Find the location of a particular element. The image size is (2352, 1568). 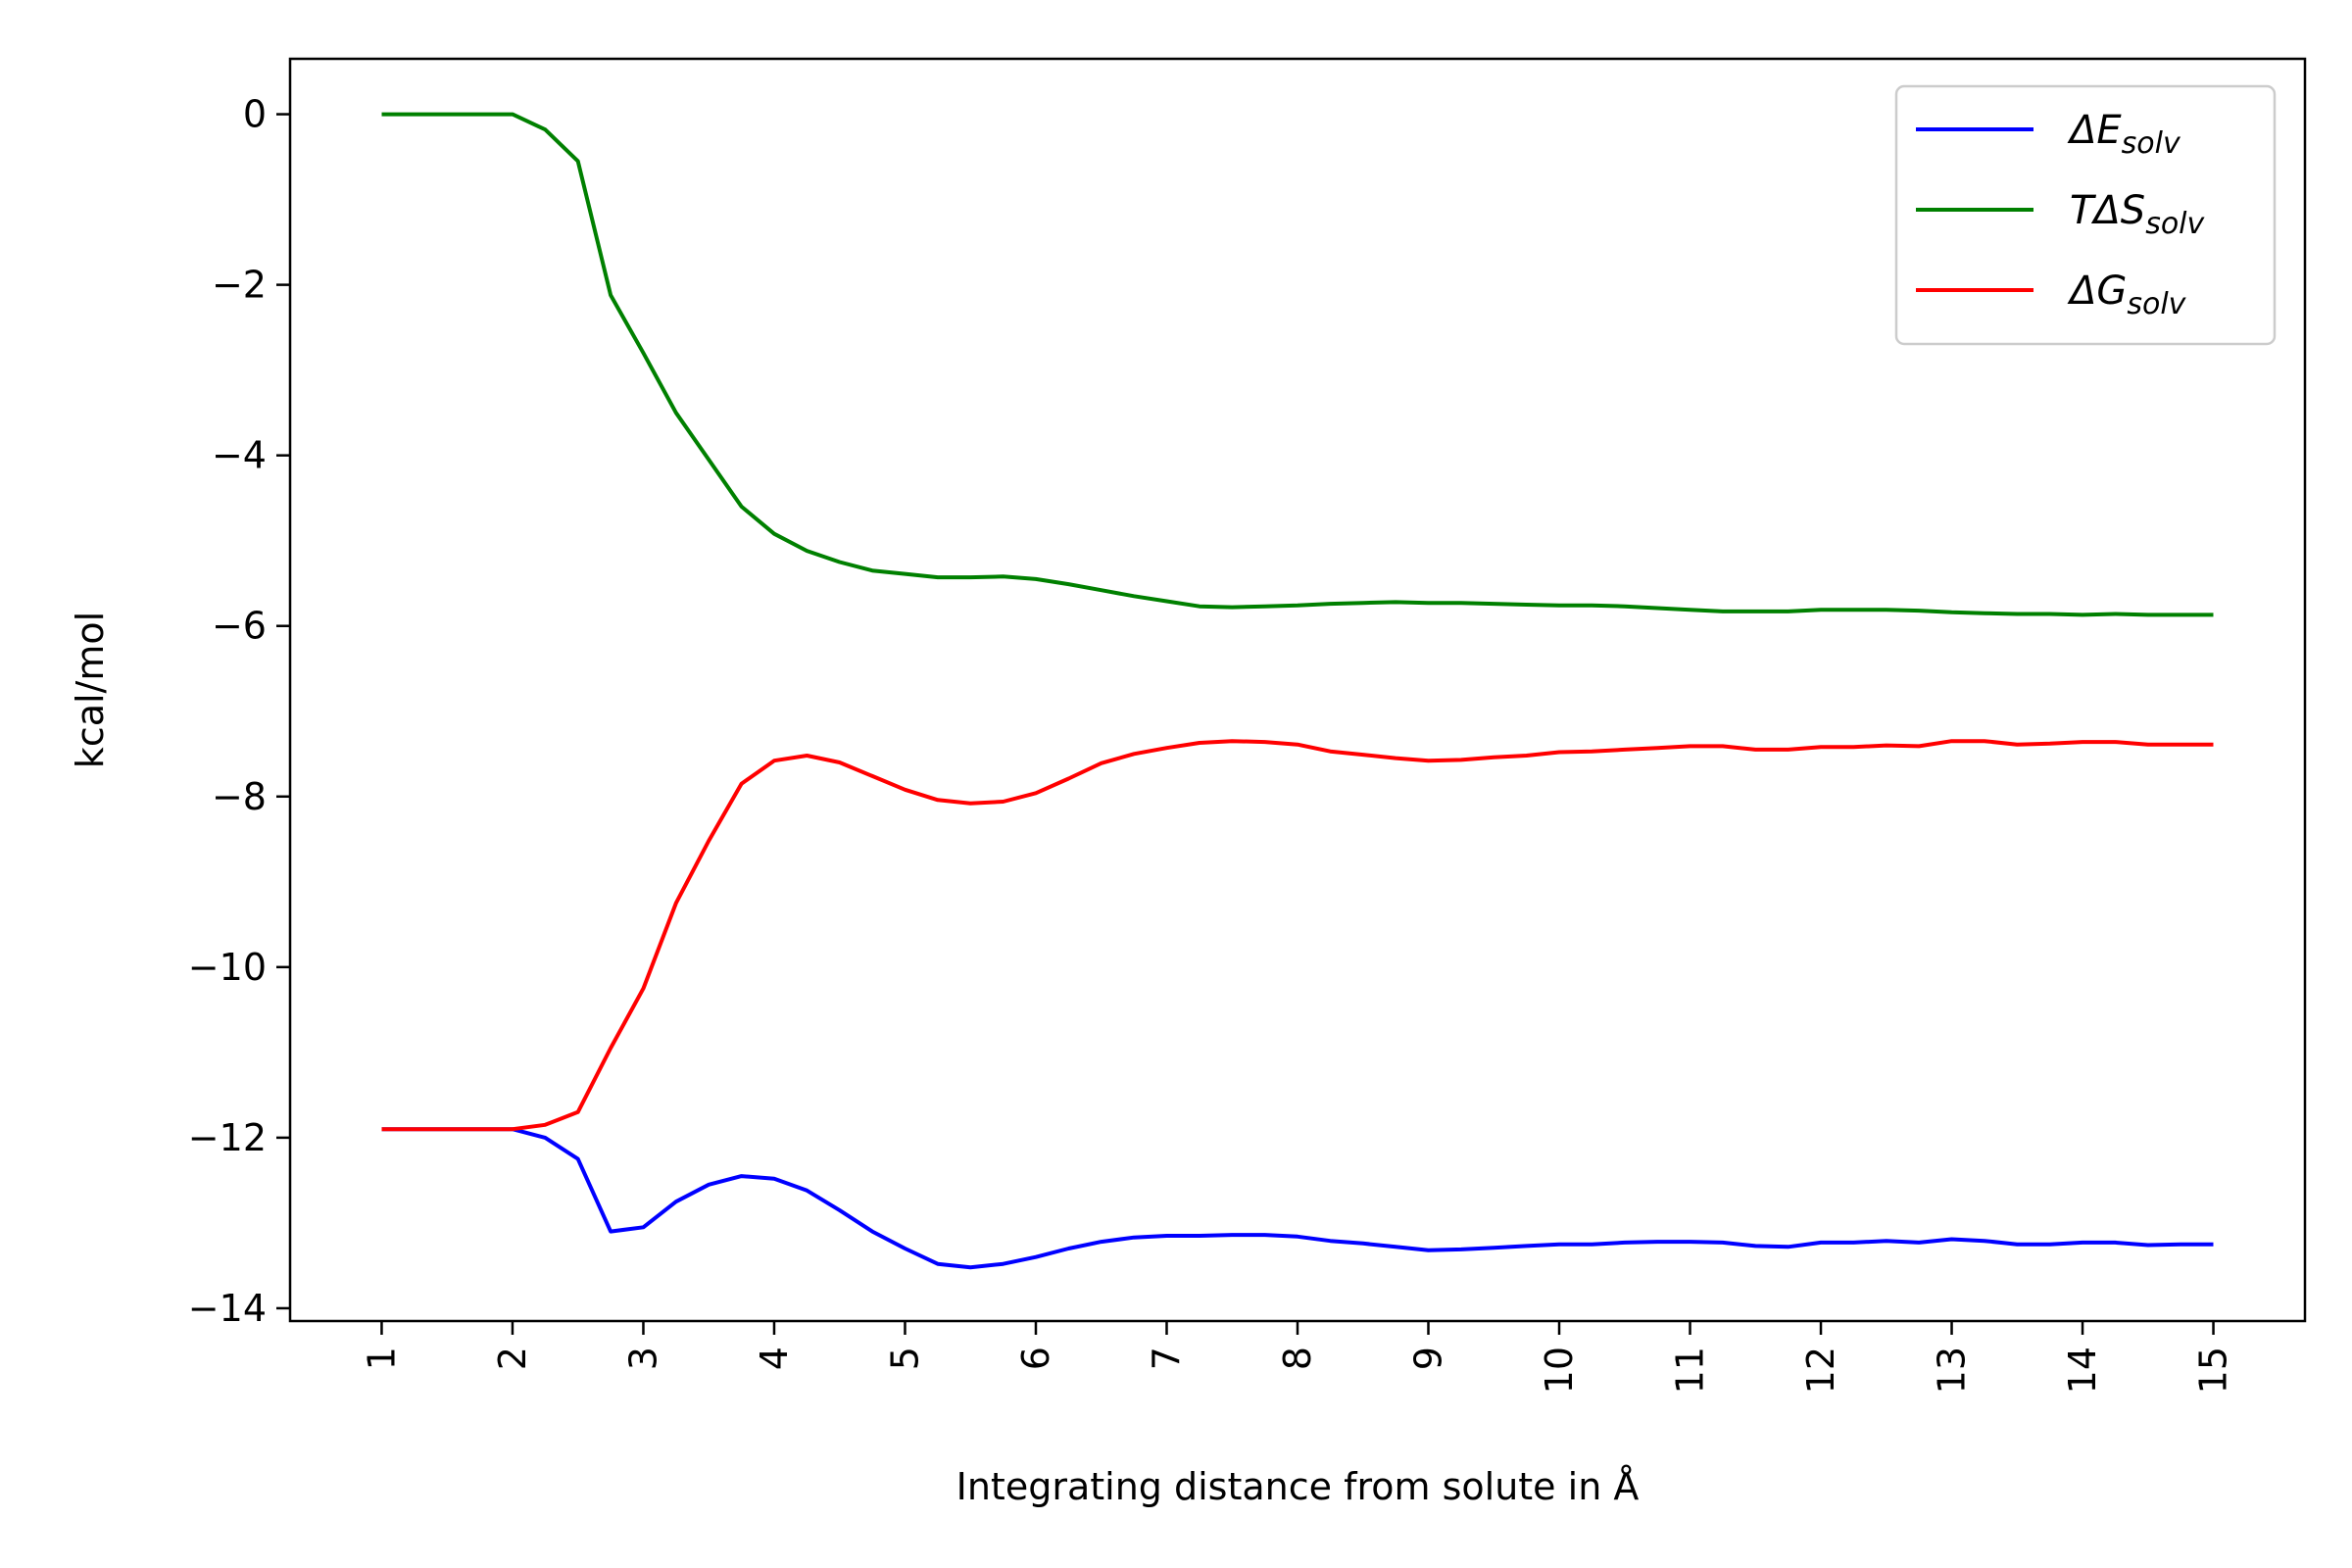

legend-entry-main: TΔS is located at coordinates (2107, 210).